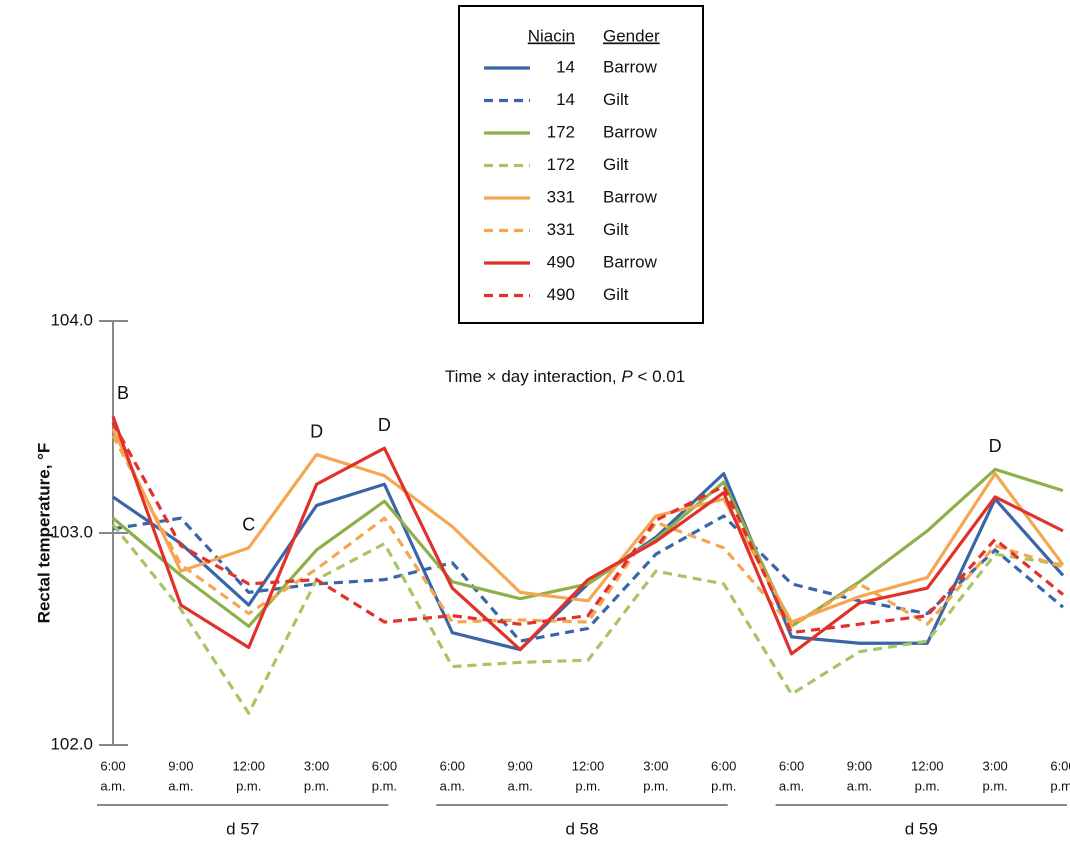 The width and height of the screenshot is (1070, 844). What do you see at coordinates (71, 319) in the screenshot?
I see `y-tick-label: 104.0` at bounding box center [71, 319].